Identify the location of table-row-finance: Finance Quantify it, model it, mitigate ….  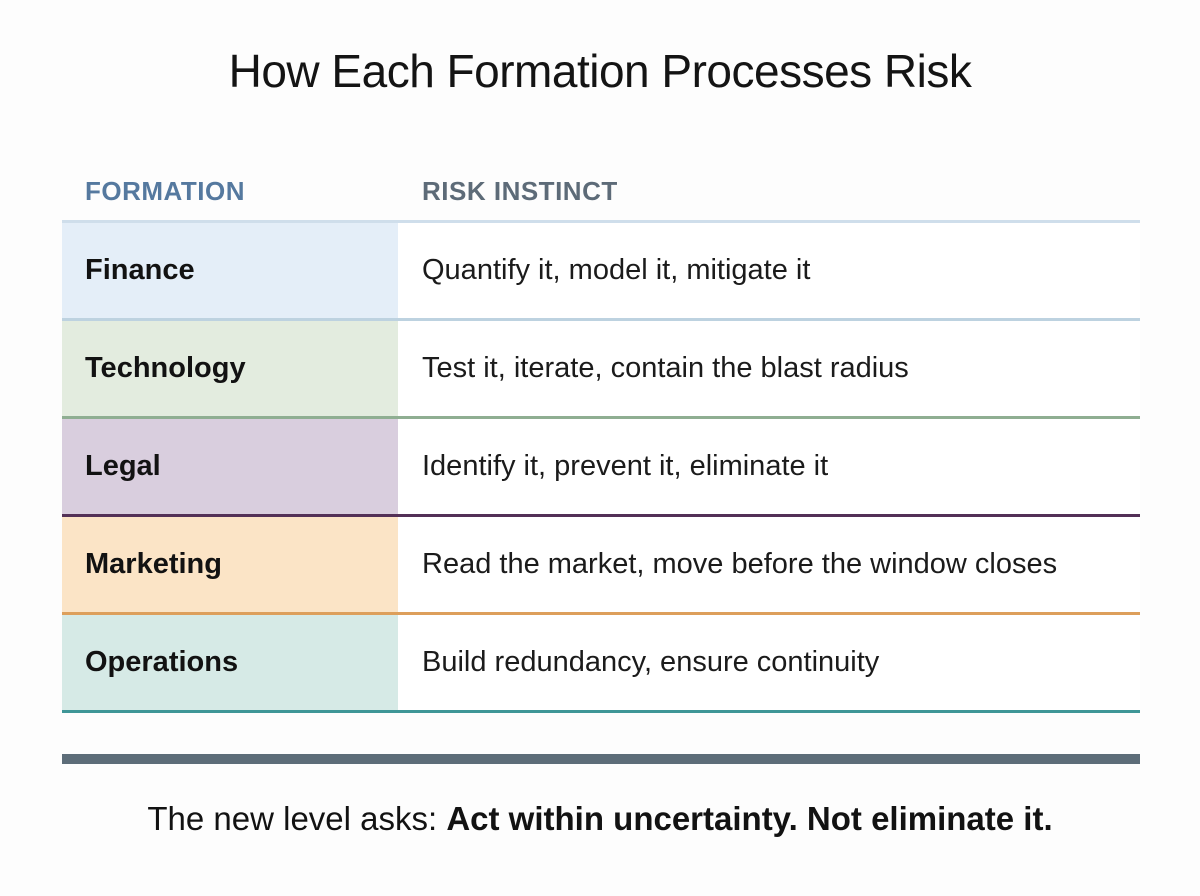
(601, 272).